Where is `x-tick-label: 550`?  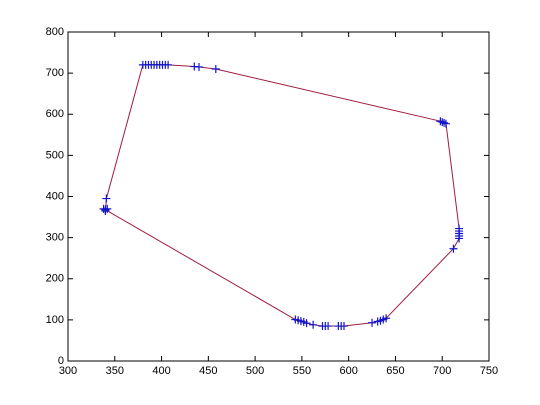
x-tick-label: 550 is located at coordinates (302, 371).